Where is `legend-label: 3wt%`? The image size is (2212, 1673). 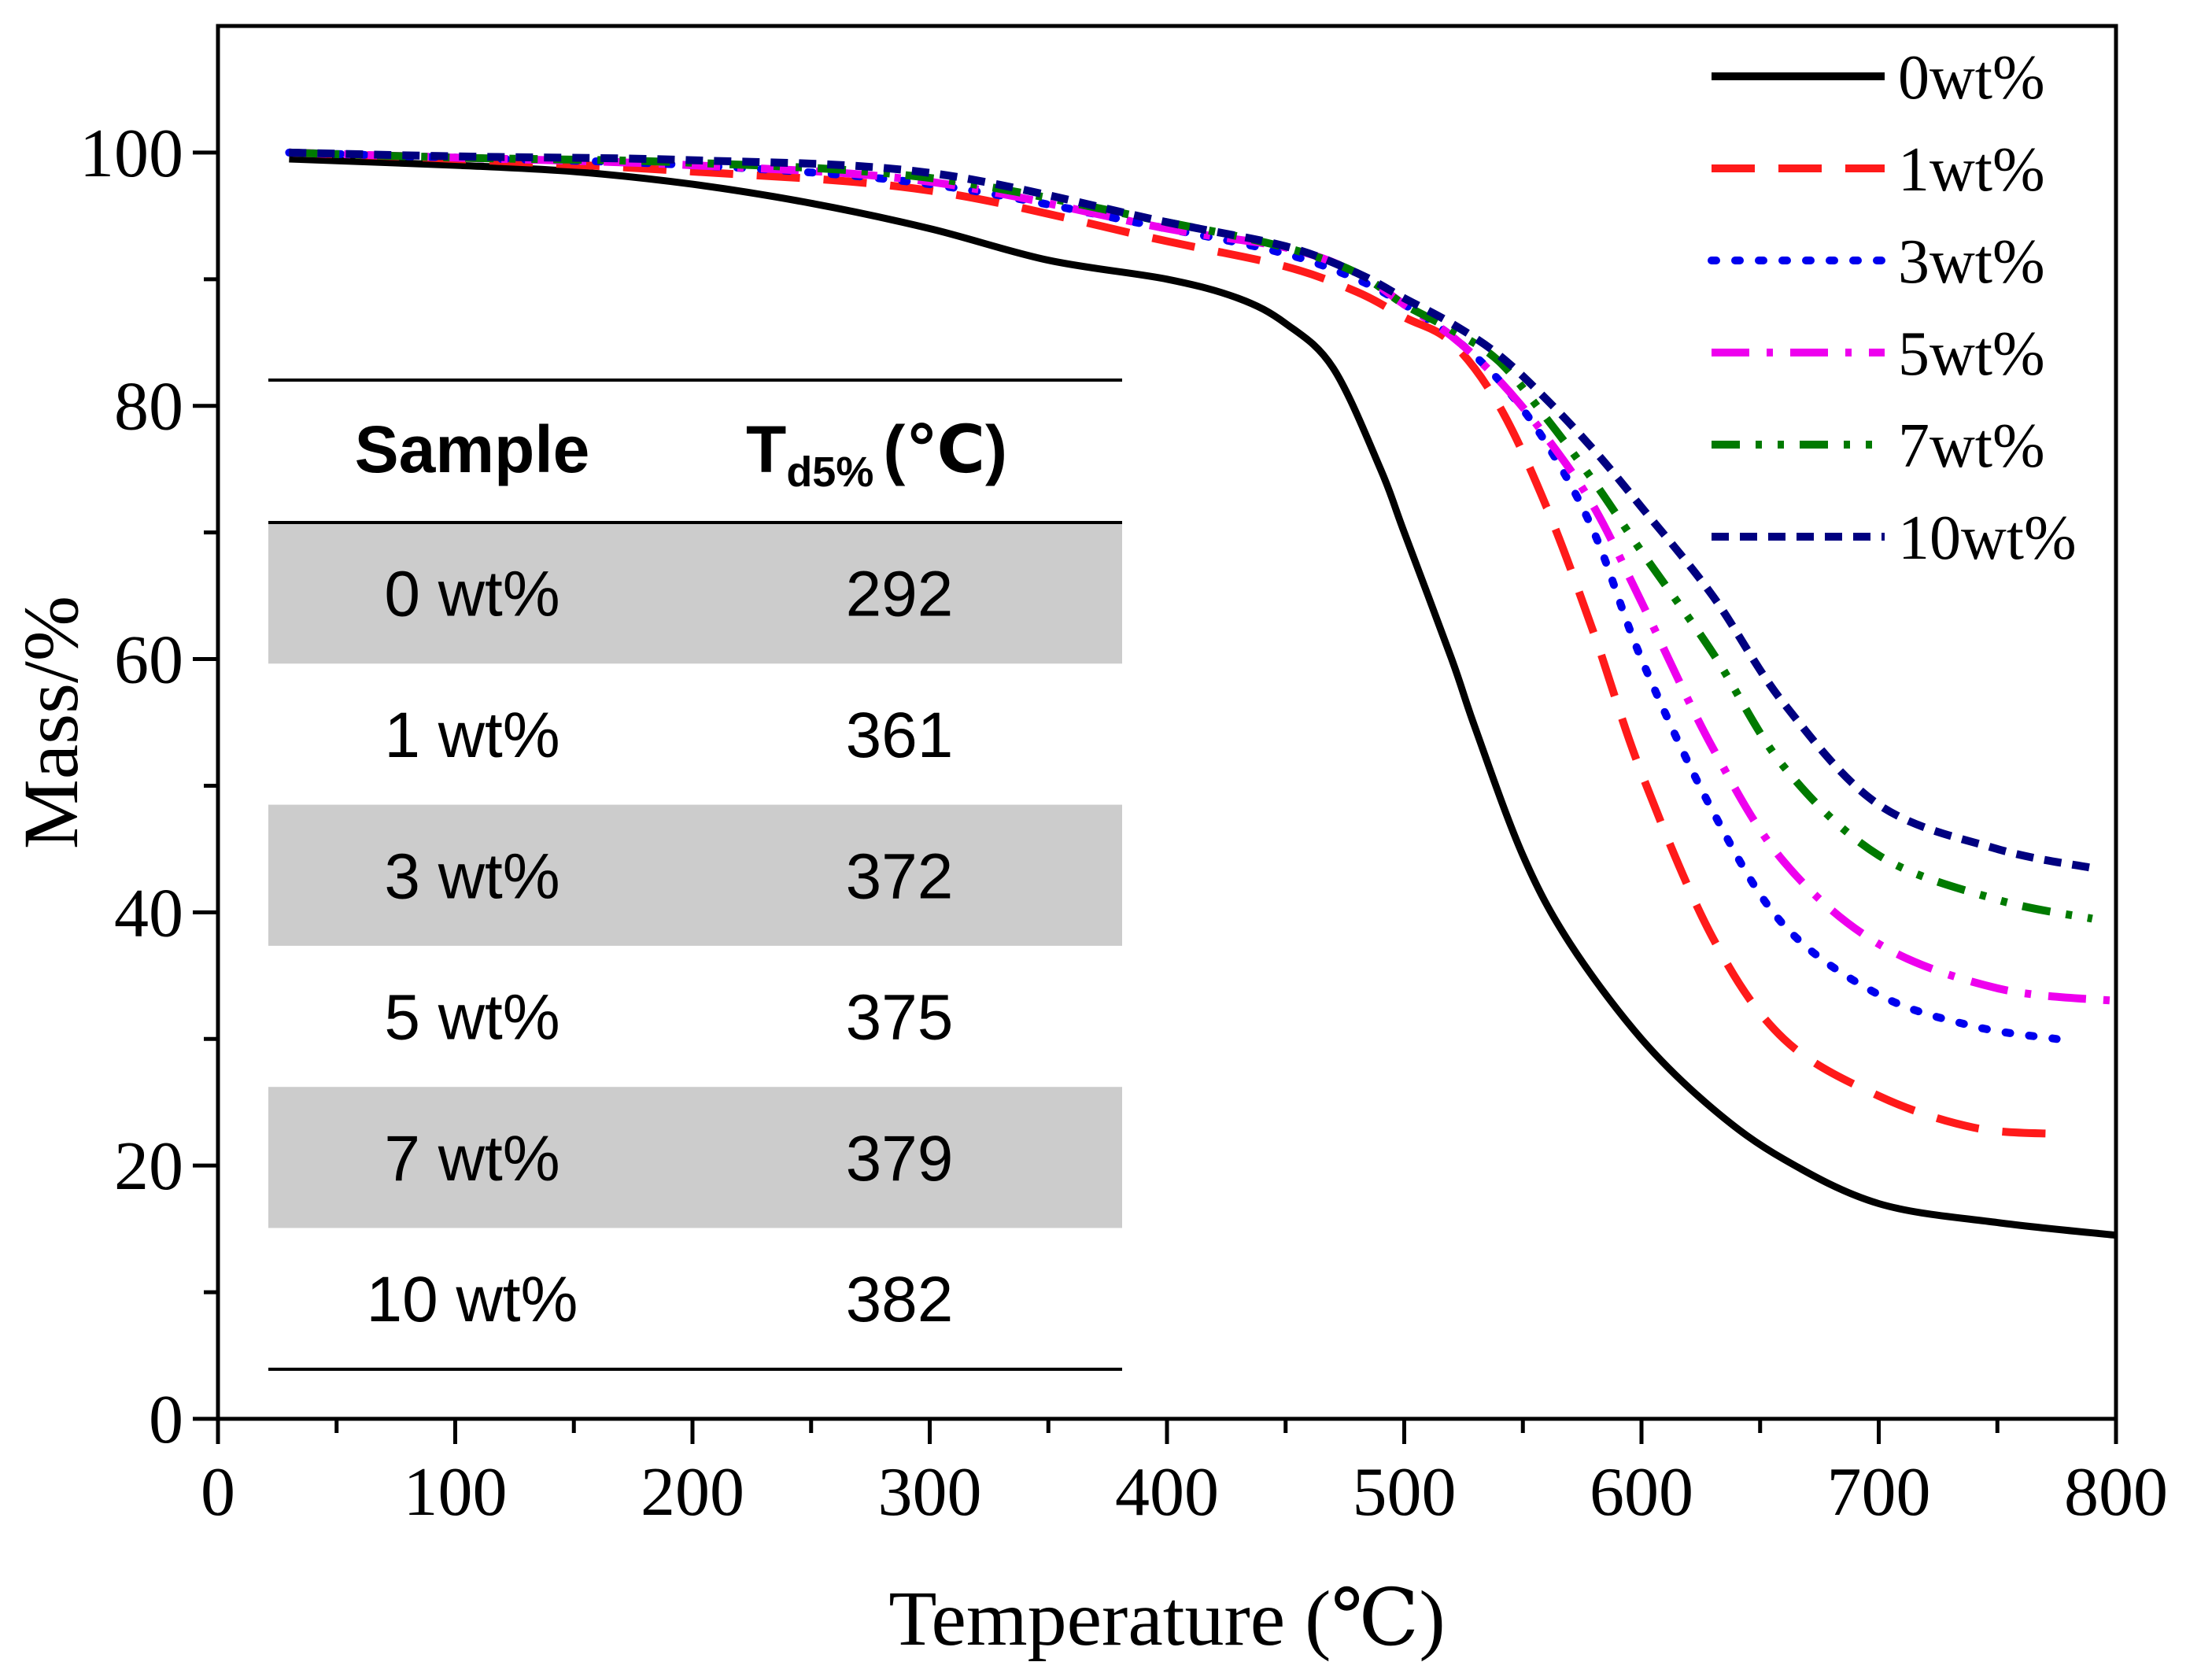 legend-label: 3wt% is located at coordinates (1971, 262).